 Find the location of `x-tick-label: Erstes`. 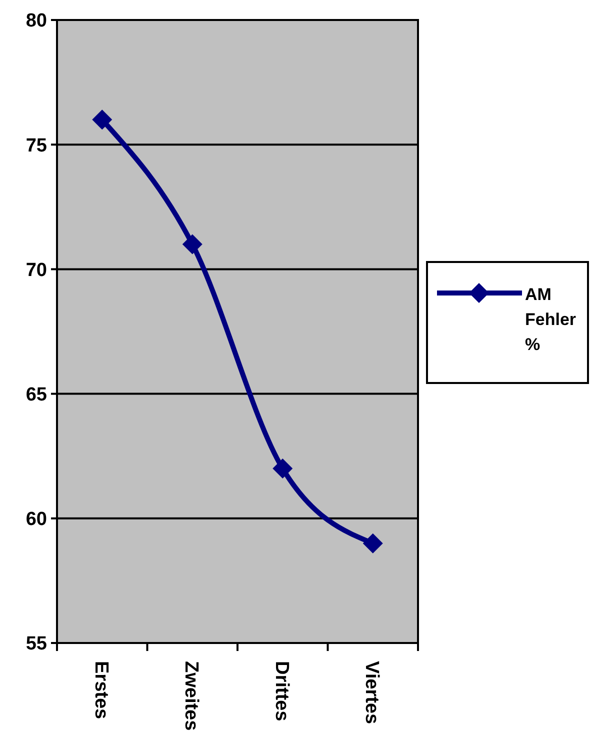

x-tick-label: Erstes is located at coordinates (101, 690).